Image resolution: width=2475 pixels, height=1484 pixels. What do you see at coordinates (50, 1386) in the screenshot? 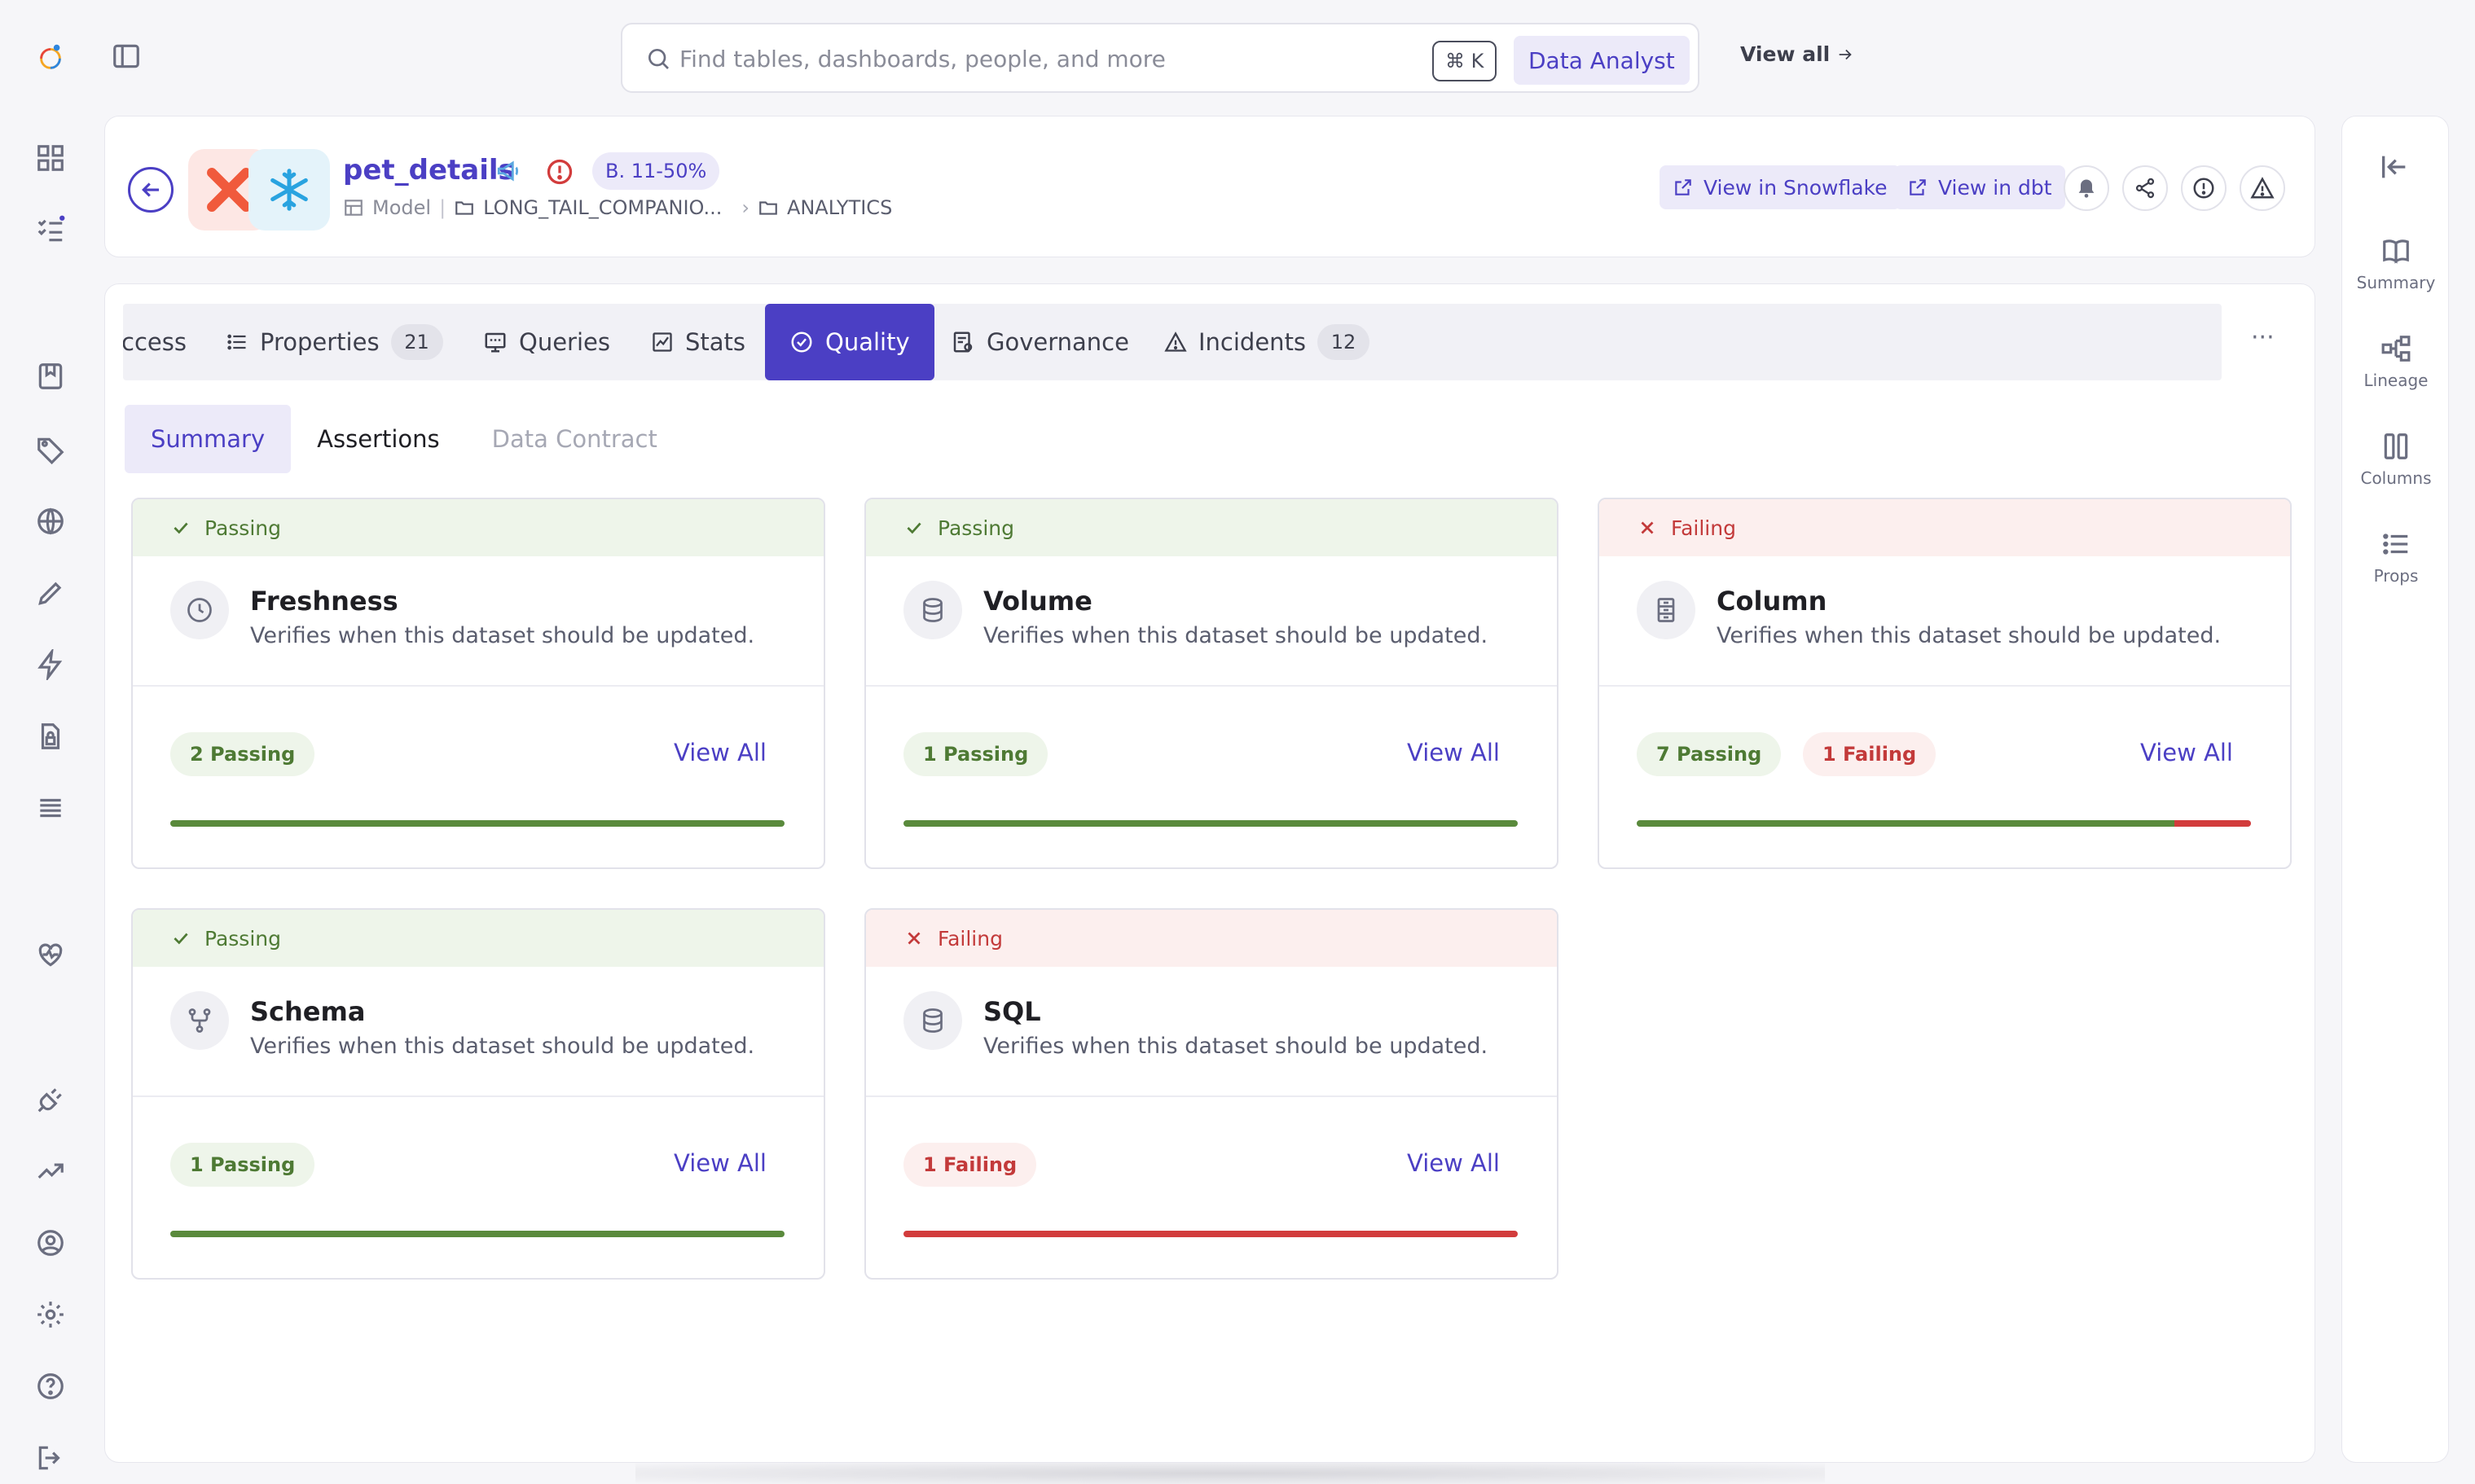
I see `help-icon` at bounding box center [50, 1386].